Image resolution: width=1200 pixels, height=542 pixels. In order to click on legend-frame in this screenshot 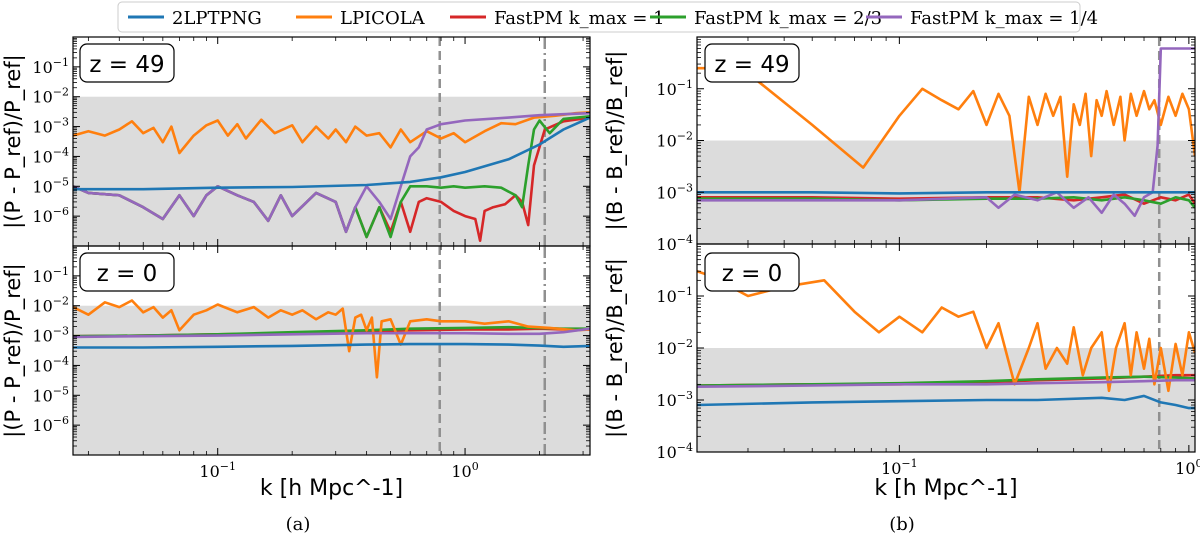, I will do `click(599, 17)`.